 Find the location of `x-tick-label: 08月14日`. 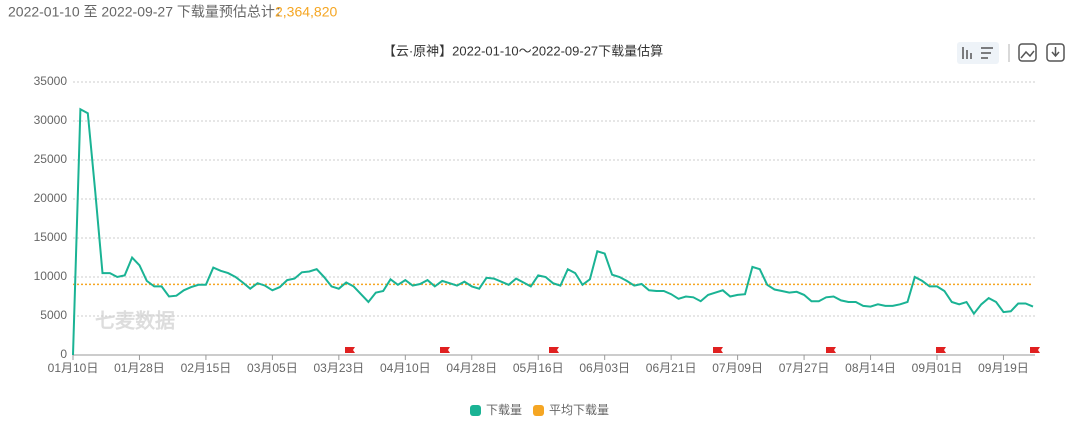

x-tick-label: 08月14日 is located at coordinates (870, 368).